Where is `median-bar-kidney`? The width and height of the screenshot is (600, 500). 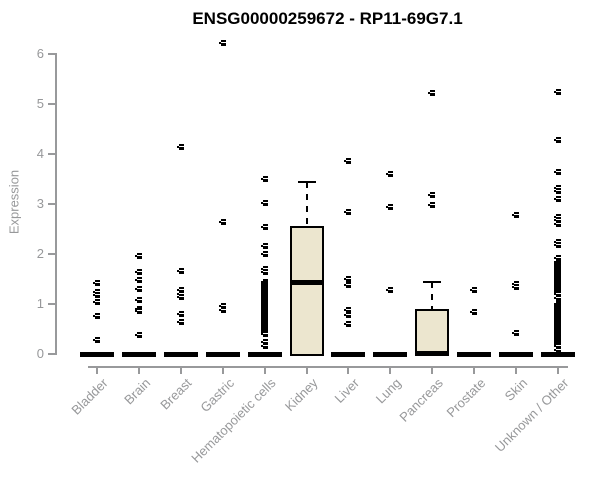
median-bar-kidney is located at coordinates (307, 282).